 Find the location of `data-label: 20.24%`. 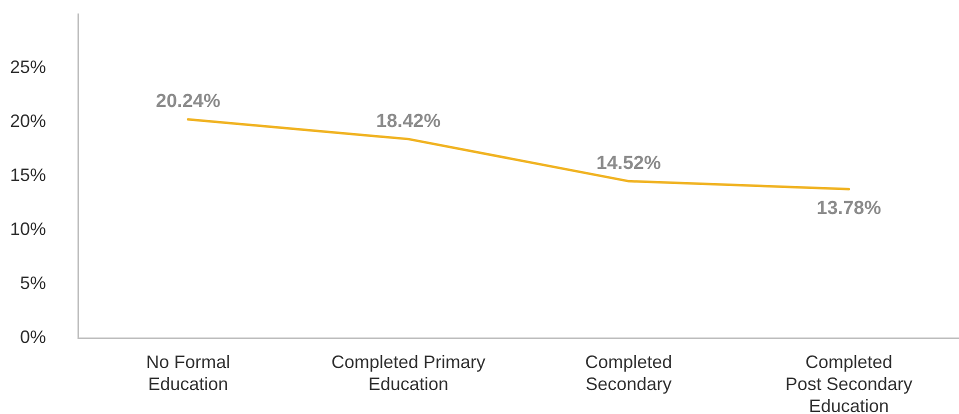

data-label: 20.24% is located at coordinates (188, 101).